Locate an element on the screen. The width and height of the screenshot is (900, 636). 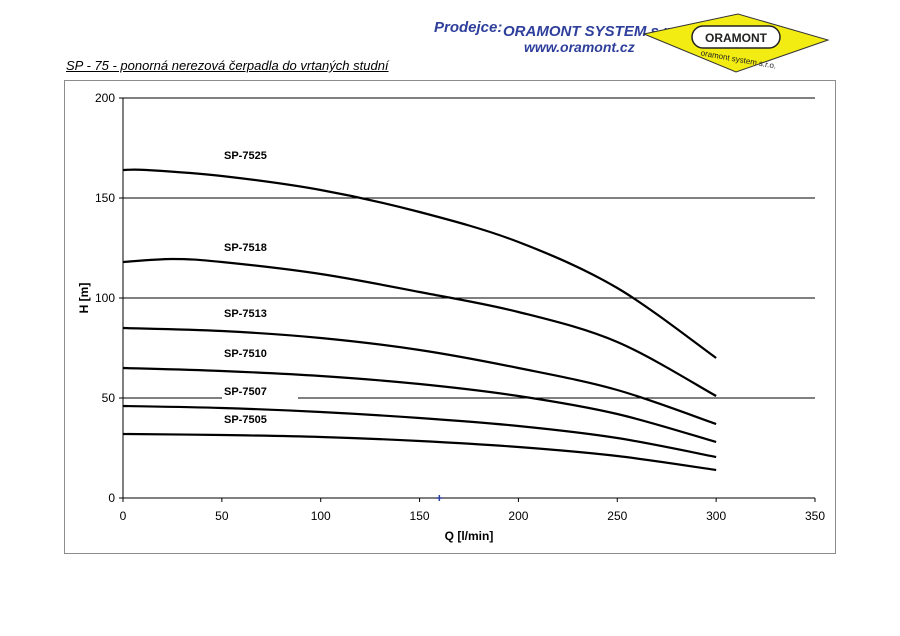
y-tick-label: 50 is located at coordinates (109, 398).